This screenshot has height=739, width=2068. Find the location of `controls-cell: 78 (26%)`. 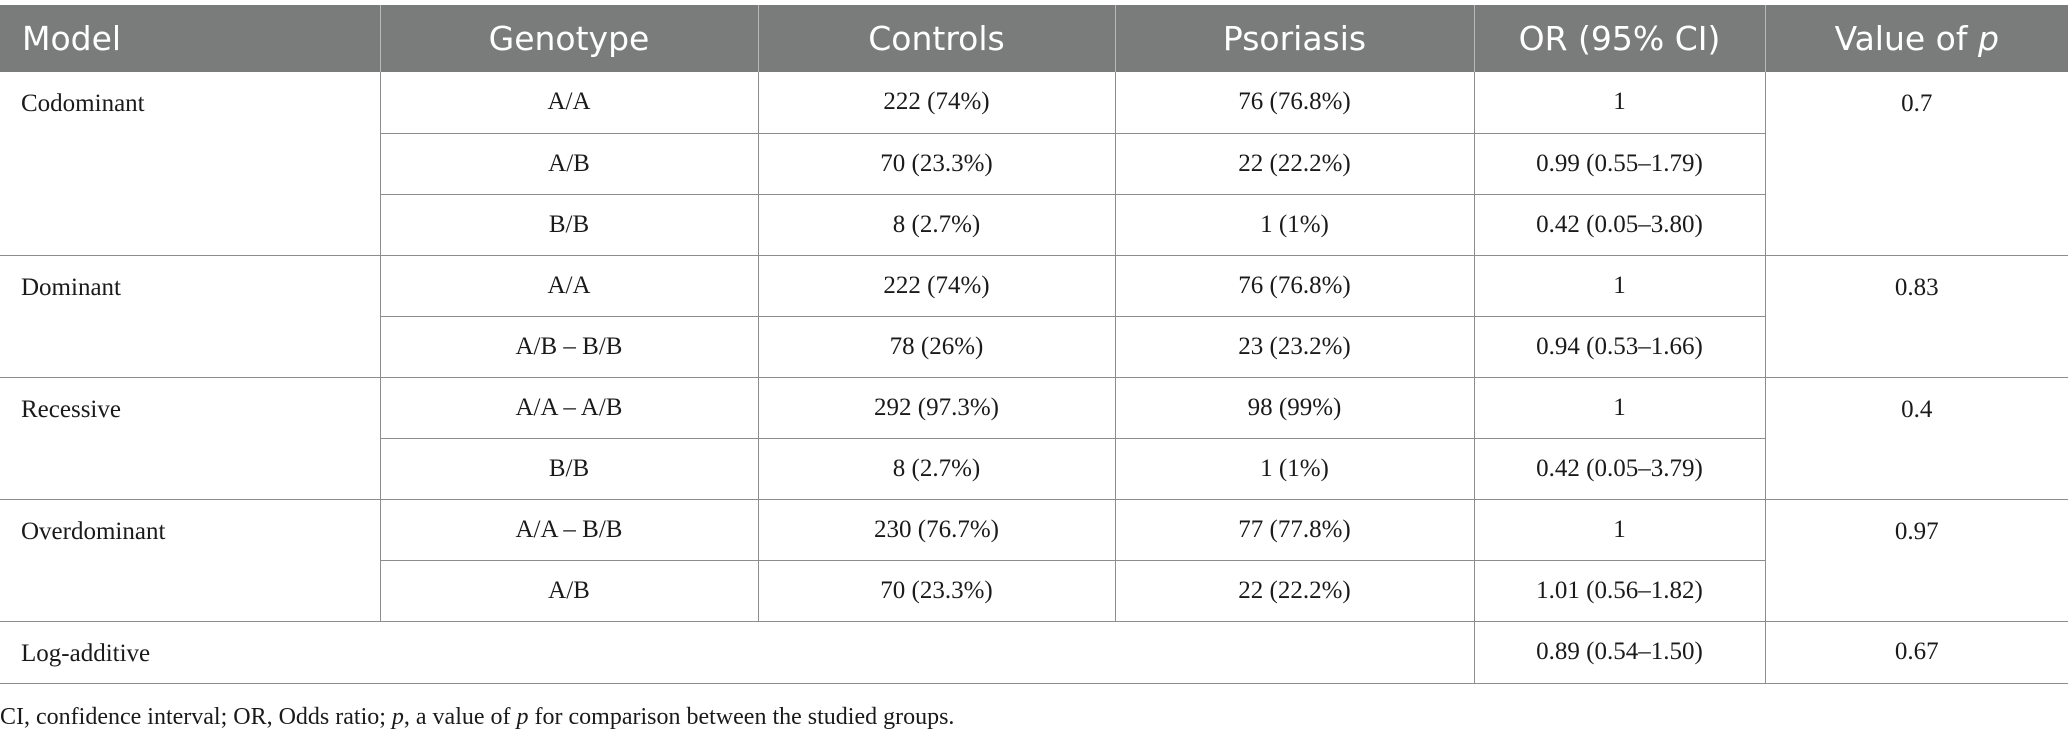

controls-cell: 78 (26%) is located at coordinates (936, 347).